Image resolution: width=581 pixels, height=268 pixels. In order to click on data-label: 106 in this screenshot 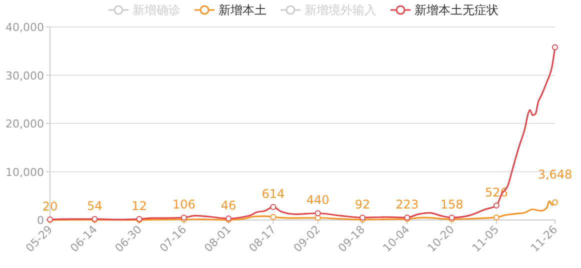, I will do `click(184, 205)`.